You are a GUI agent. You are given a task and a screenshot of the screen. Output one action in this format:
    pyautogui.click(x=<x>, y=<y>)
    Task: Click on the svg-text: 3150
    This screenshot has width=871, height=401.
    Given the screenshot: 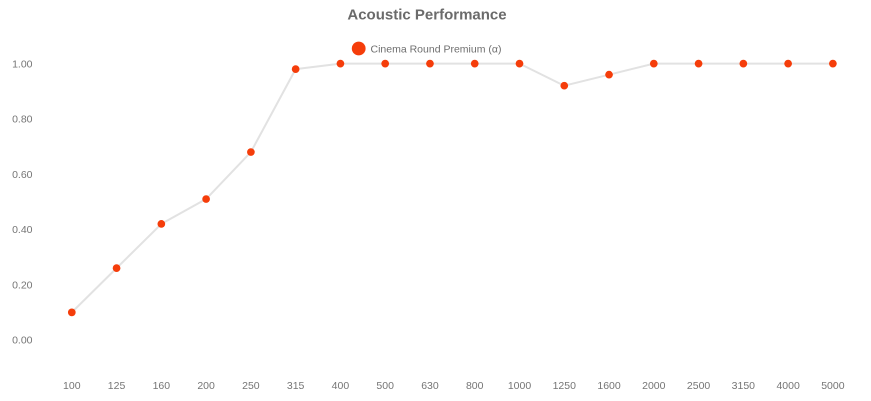 What is the action you would take?
    pyautogui.click(x=744, y=386)
    